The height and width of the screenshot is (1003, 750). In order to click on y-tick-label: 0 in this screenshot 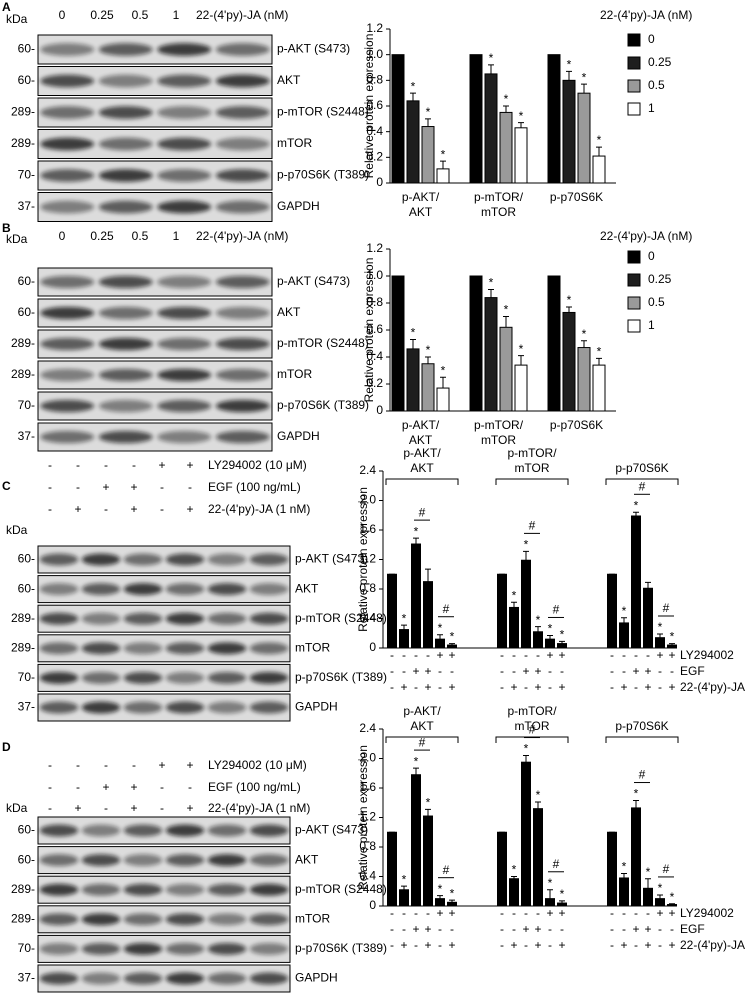, I will do `click(372, 647)`.